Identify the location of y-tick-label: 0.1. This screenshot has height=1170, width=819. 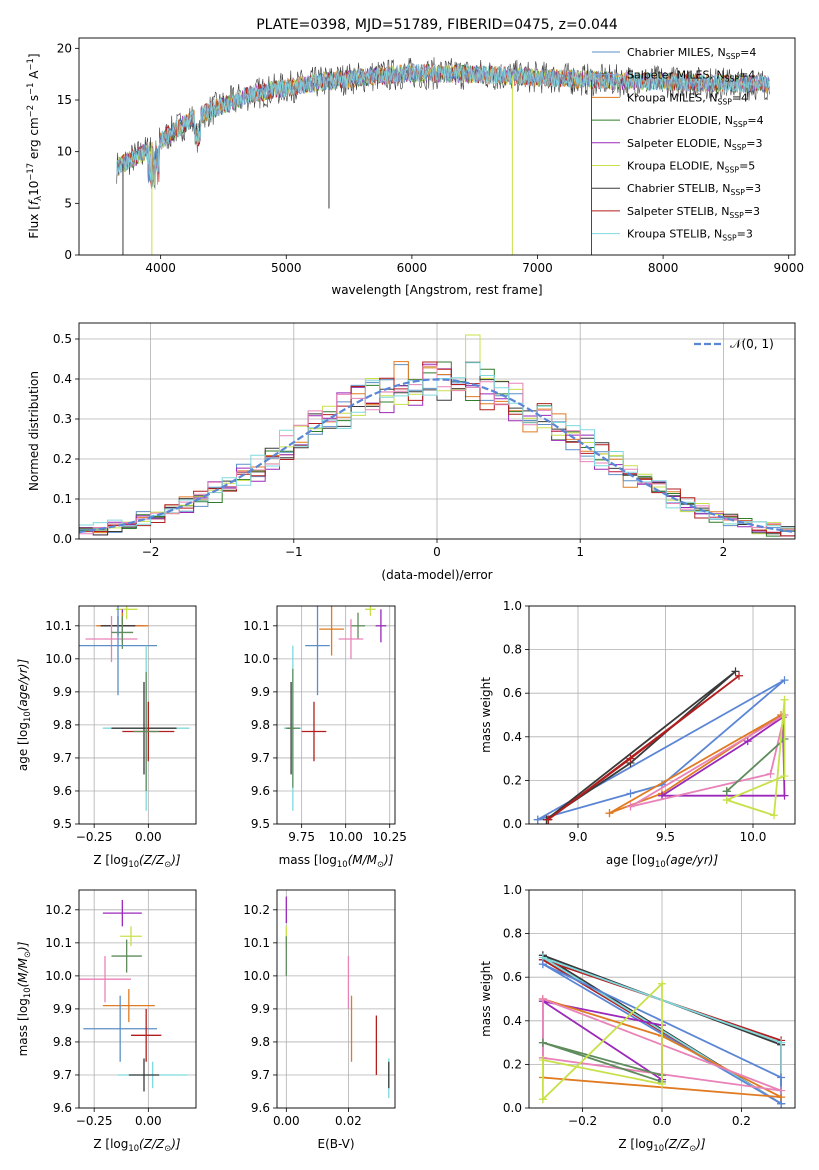
(62, 499).